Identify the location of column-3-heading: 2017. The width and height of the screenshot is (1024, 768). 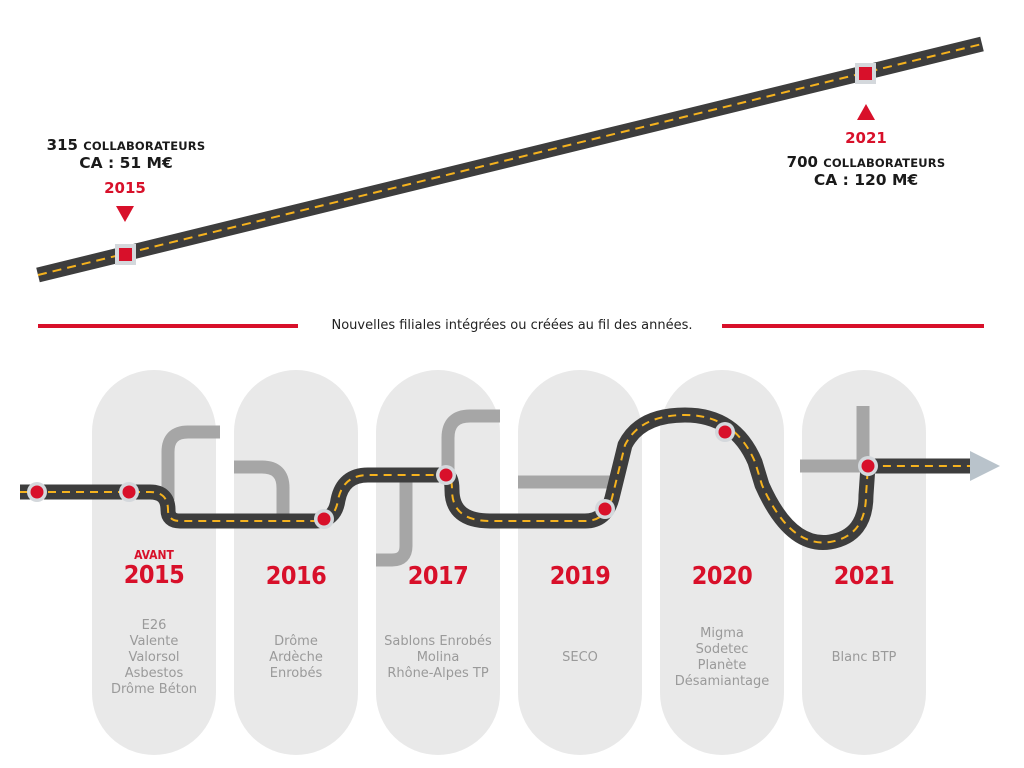
(438, 575).